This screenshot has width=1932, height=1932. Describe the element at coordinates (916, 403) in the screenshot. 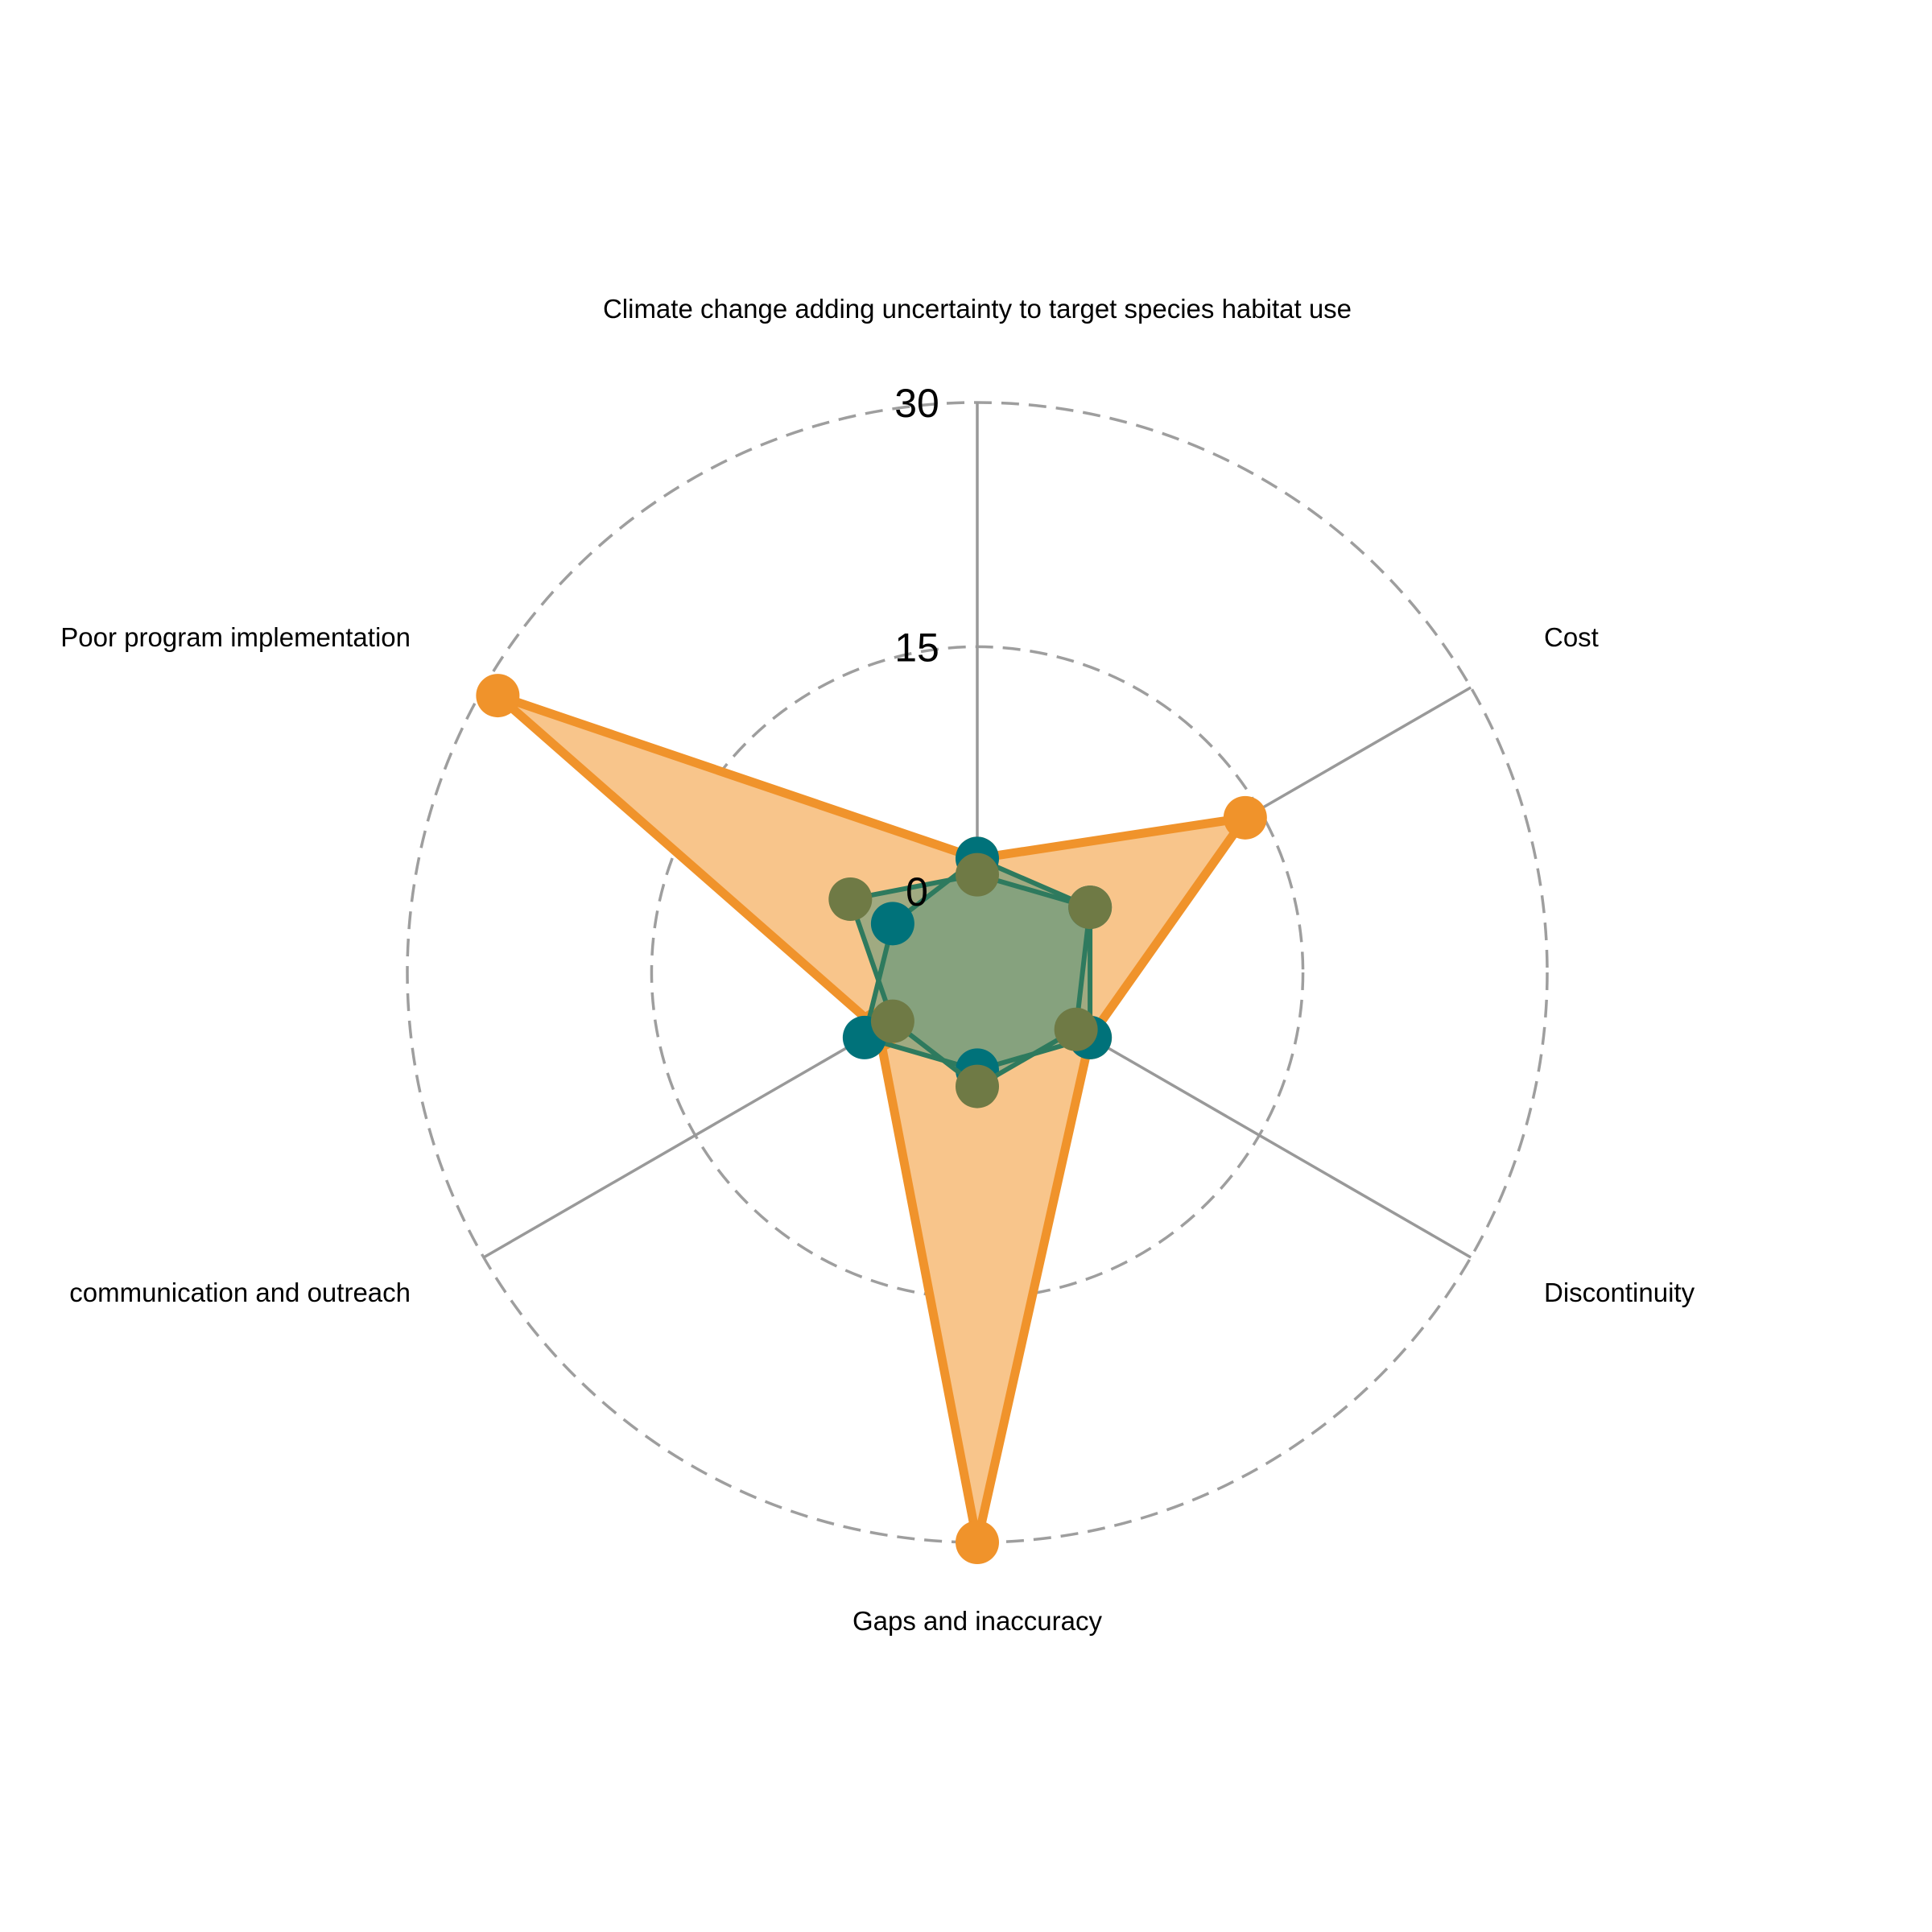

I see `tick-label-2: 30` at that location.